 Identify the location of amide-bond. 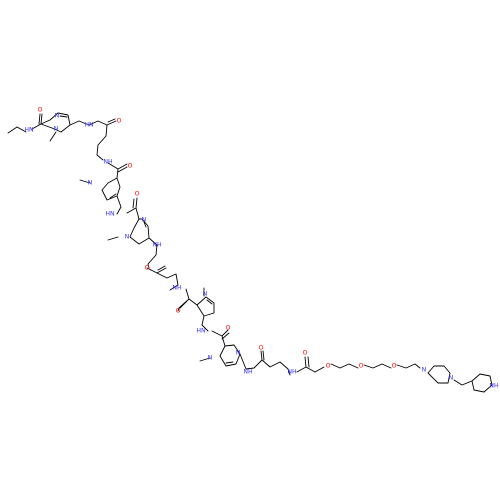
(306, 364).